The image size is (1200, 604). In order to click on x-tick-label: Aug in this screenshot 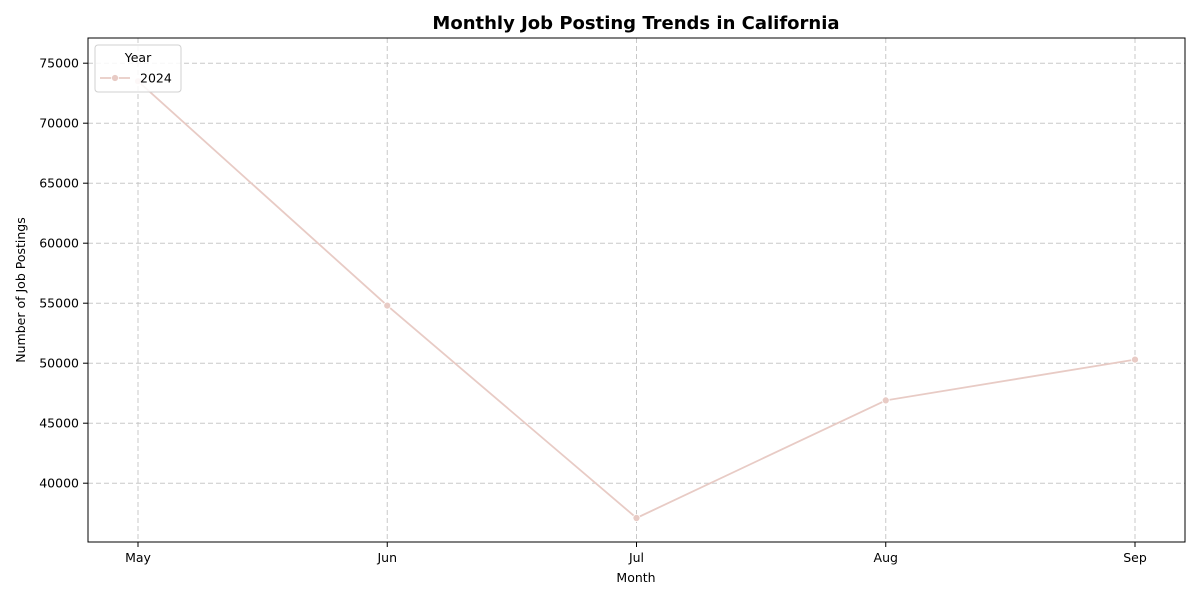, I will do `click(886, 557)`.